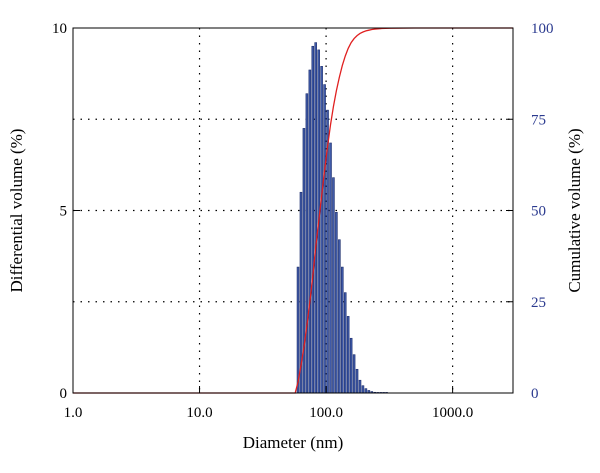  I want to click on y2-tick-label: 0, so click(535, 394).